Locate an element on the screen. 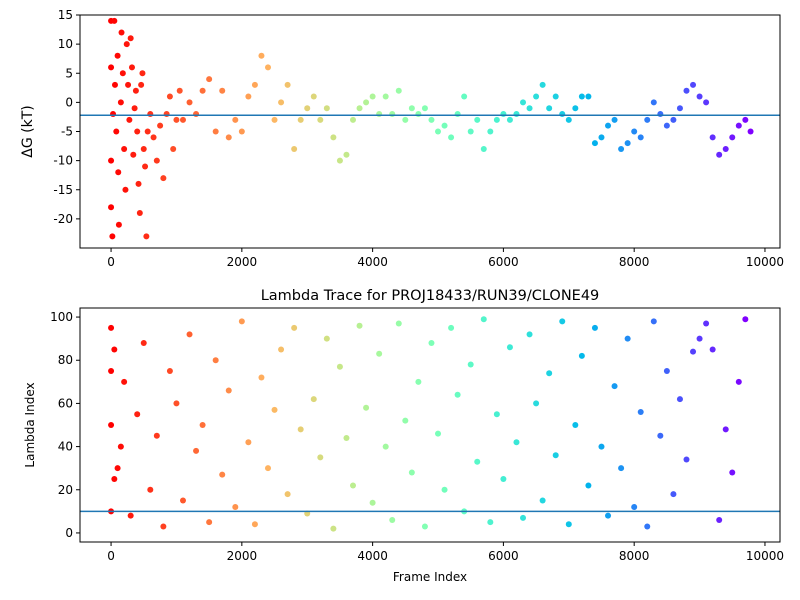 The height and width of the screenshot is (600, 800). x-tick-label: 2000 is located at coordinates (242, 556).